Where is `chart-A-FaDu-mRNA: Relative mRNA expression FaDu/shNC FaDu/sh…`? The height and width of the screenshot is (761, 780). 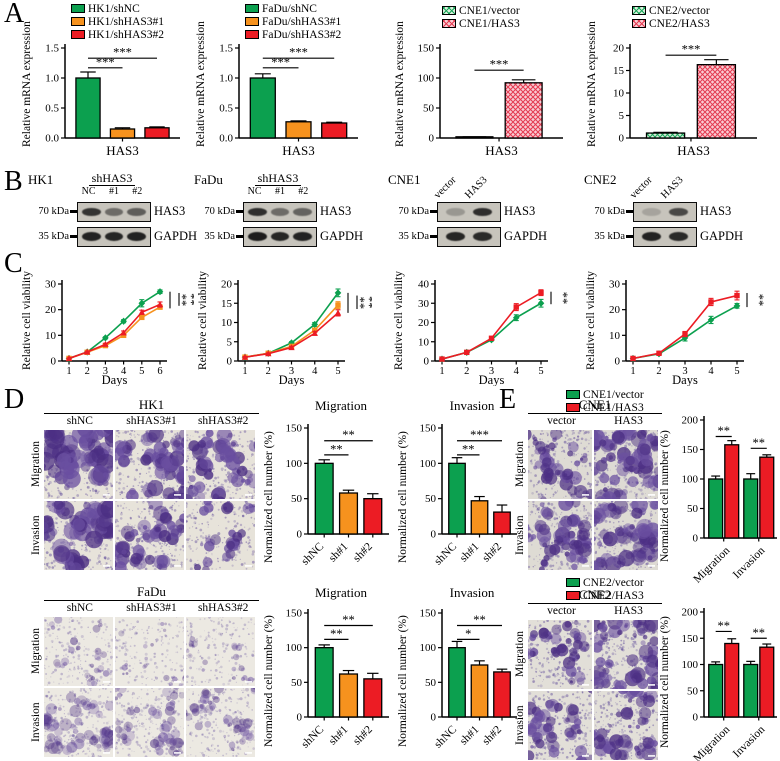 chart-A-FaDu-mRNA: Relative mRNA expression FaDu/shNC FaDu/sh… is located at coordinates (281, 84).